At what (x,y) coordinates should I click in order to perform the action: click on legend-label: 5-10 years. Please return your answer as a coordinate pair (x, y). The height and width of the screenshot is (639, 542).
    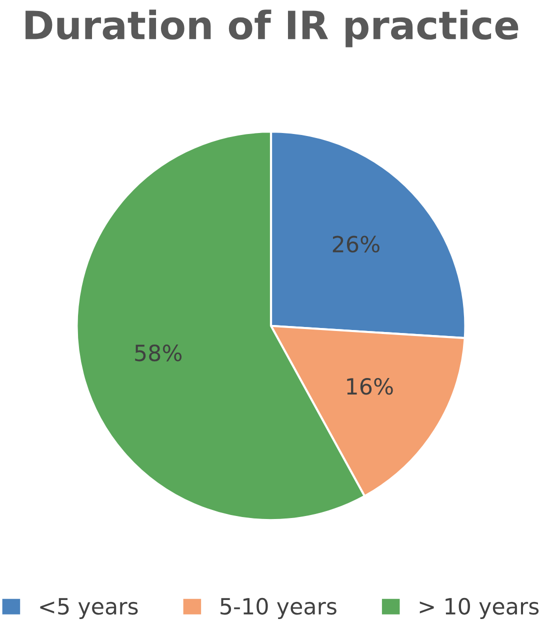
    Looking at the image, I should click on (278, 608).